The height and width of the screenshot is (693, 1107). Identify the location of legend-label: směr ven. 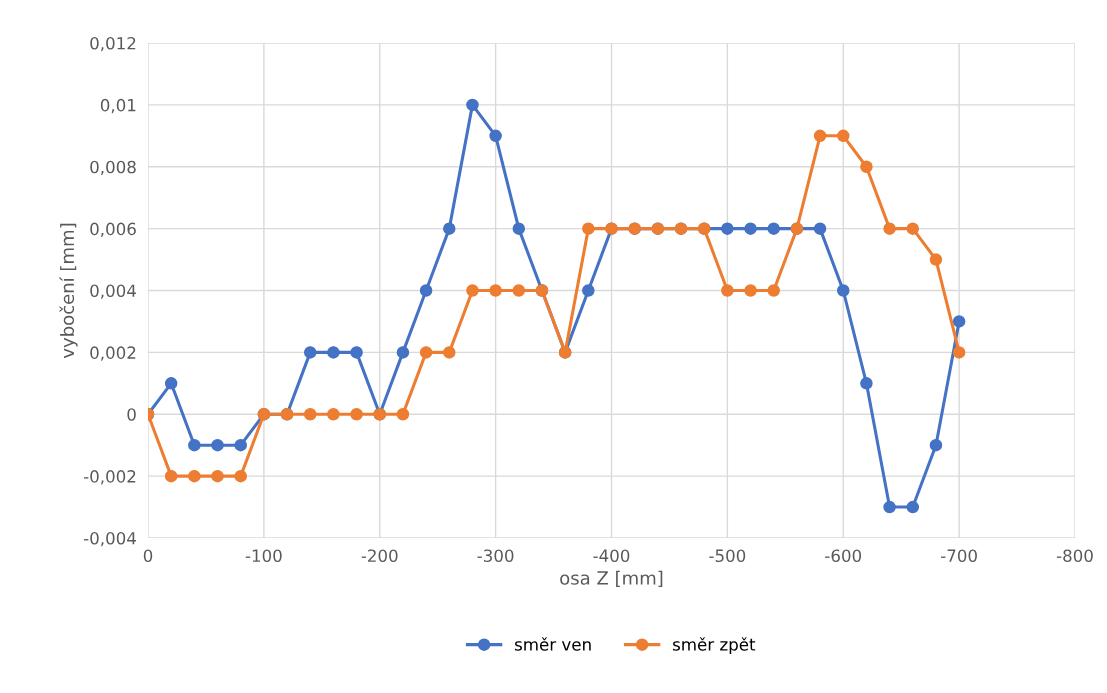
(553, 644).